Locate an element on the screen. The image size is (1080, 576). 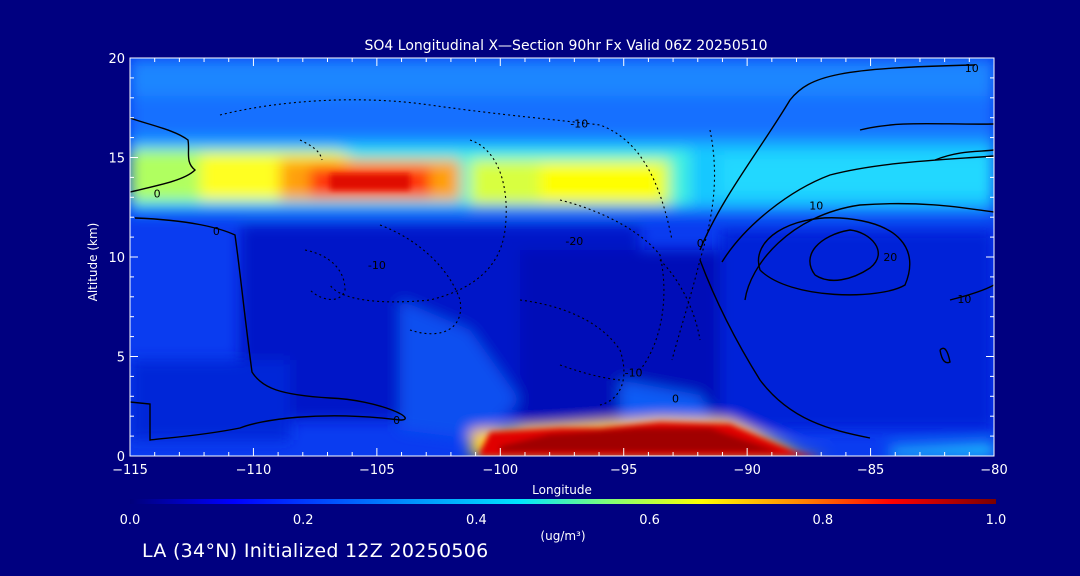
x-tick-label: −115 is located at coordinates (130, 470).